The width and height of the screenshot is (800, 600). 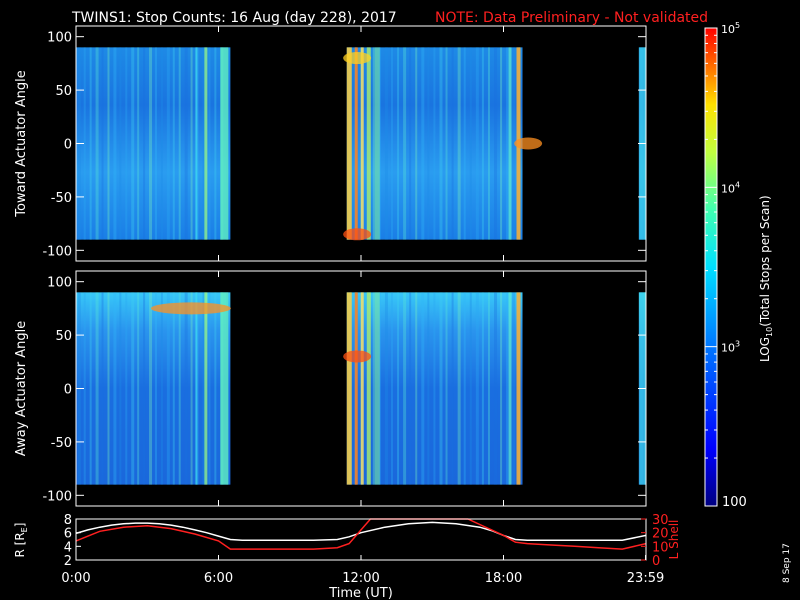 I want to click on colorbar-tick-exponent: 3, so click(x=737, y=344).